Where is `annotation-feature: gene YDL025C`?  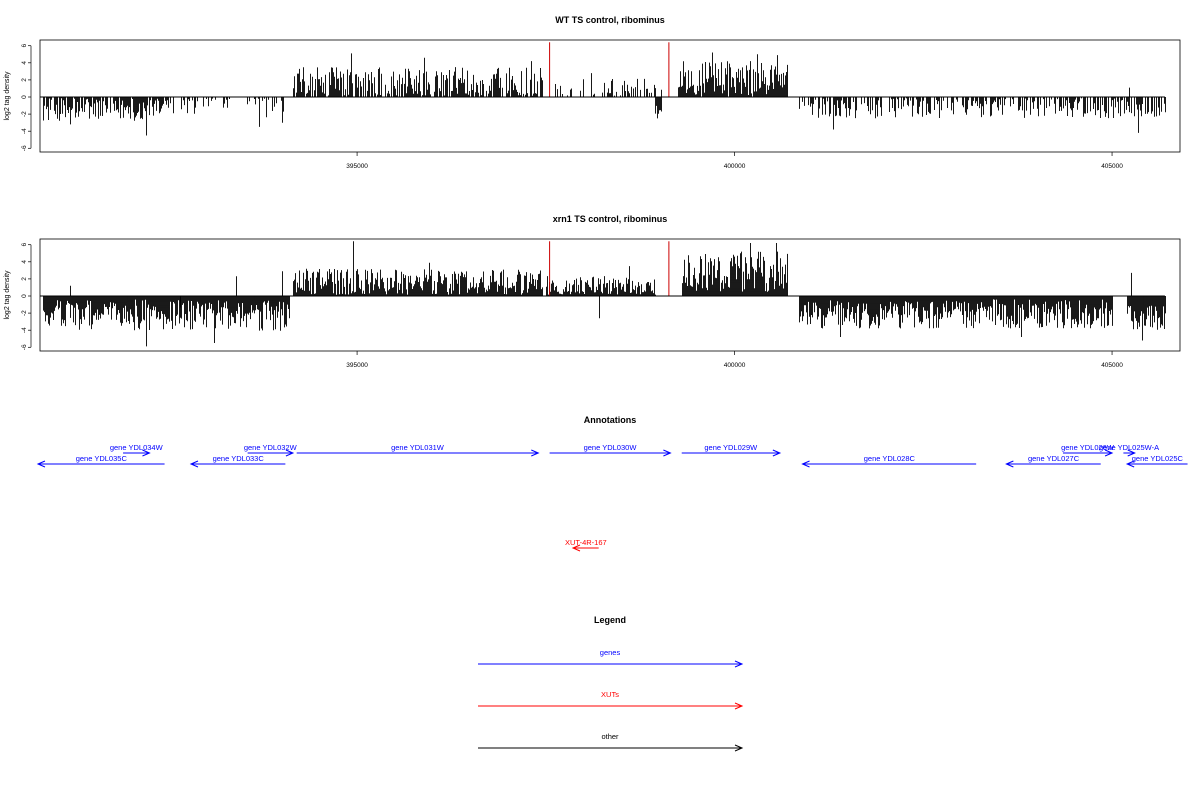
annotation-feature: gene YDL025C is located at coordinates (1157, 460).